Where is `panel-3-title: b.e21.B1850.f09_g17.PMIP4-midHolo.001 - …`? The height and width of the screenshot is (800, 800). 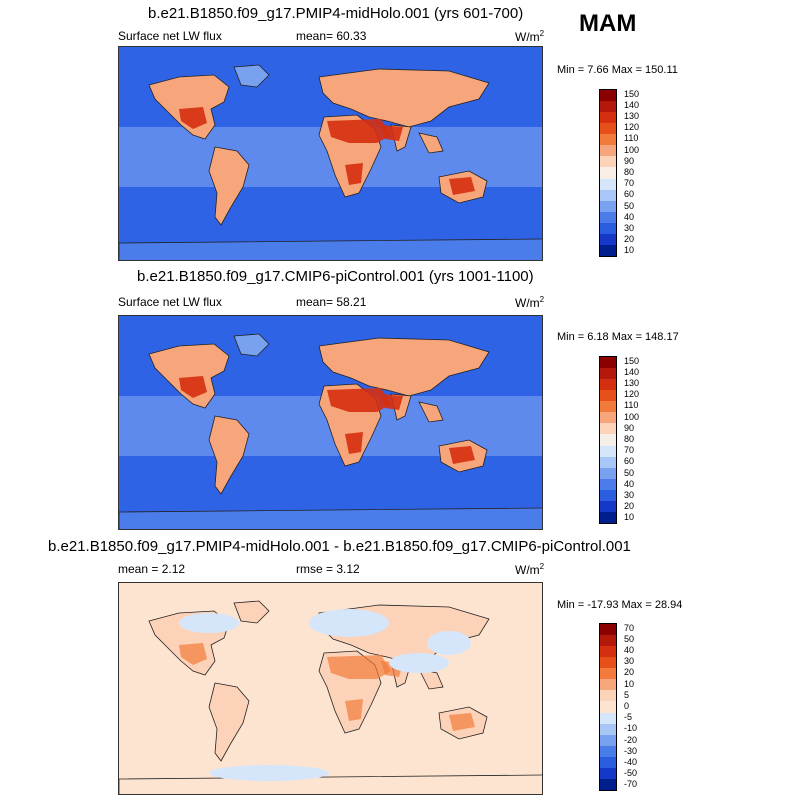
panel-3-title: b.e21.B1850.f09_g17.PMIP4-midHolo.001 - … is located at coordinates (339, 546).